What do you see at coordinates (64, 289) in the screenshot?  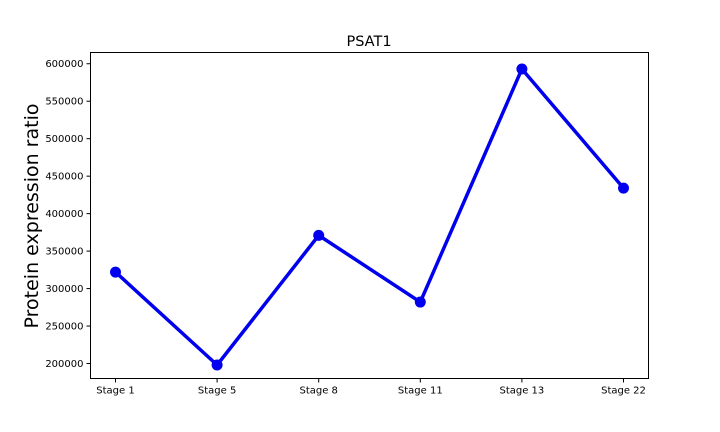 I see `y-tick-label: 300000` at bounding box center [64, 289].